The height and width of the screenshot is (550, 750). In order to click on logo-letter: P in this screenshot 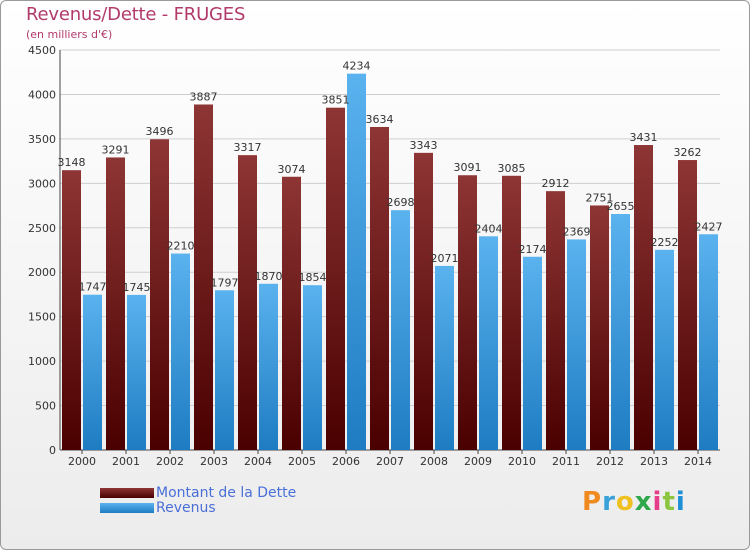, I will do `click(592, 502)`.